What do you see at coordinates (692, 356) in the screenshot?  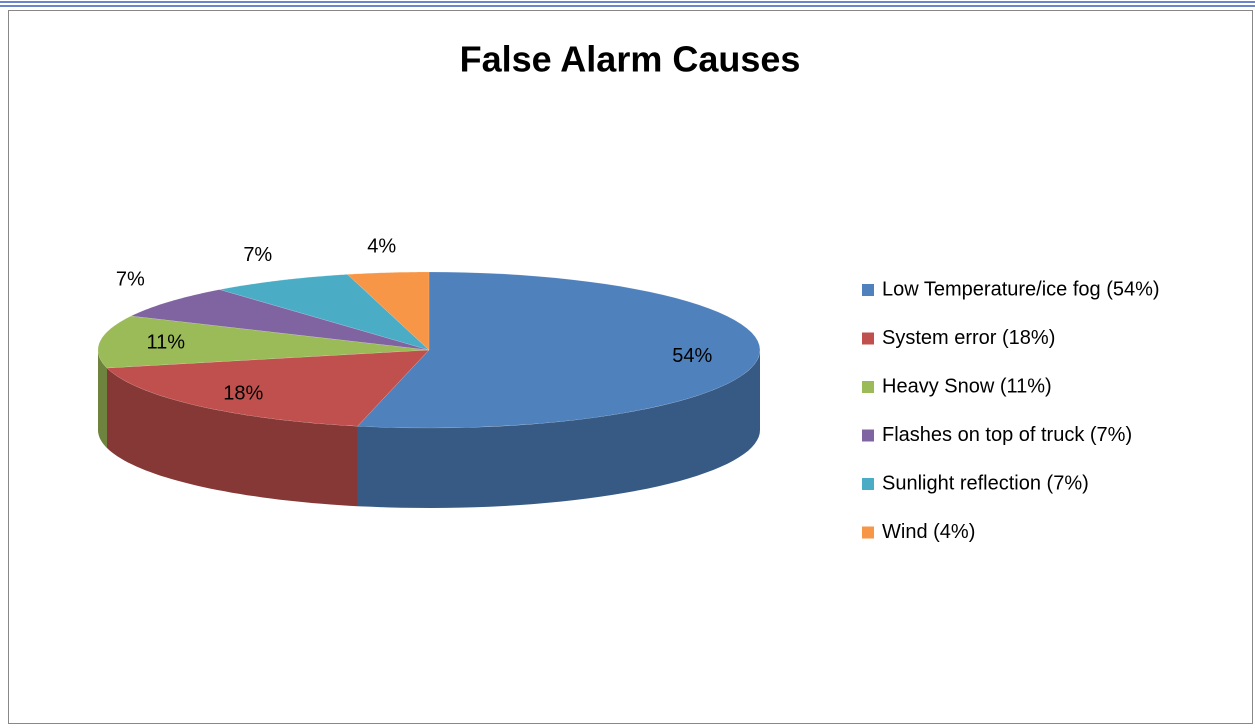 I see `data-label: 54%` at bounding box center [692, 356].